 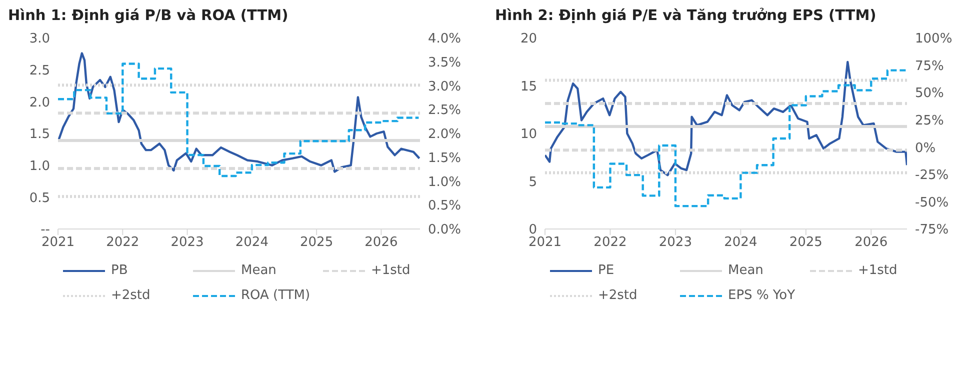 What do you see at coordinates (39, 70) in the screenshot?
I see `y-tick-label: 2.5` at bounding box center [39, 70].